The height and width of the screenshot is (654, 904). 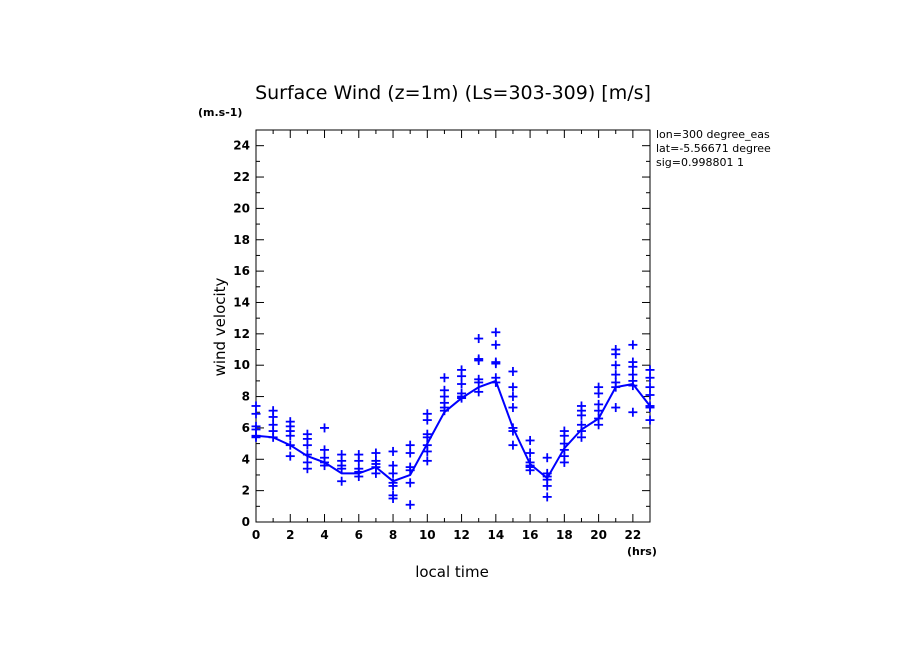 I want to click on y-tick-label: 14, so click(x=241, y=302).